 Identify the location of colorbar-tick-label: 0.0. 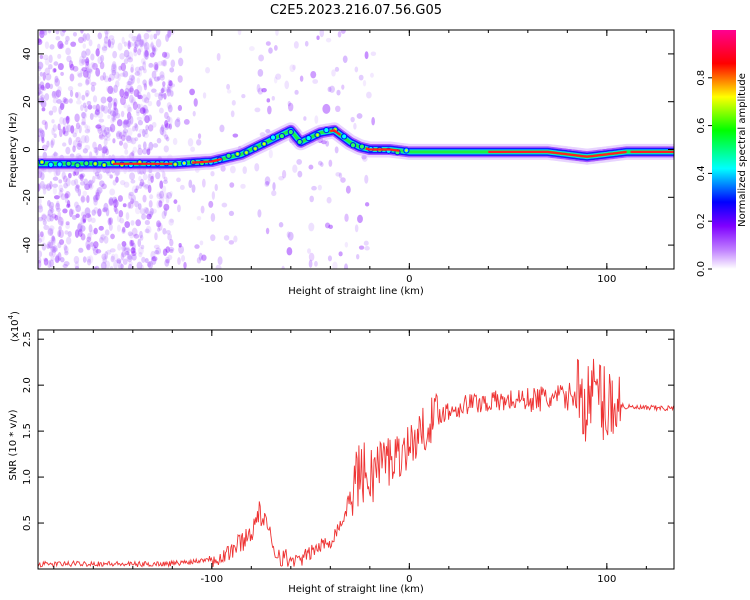
(701, 269).